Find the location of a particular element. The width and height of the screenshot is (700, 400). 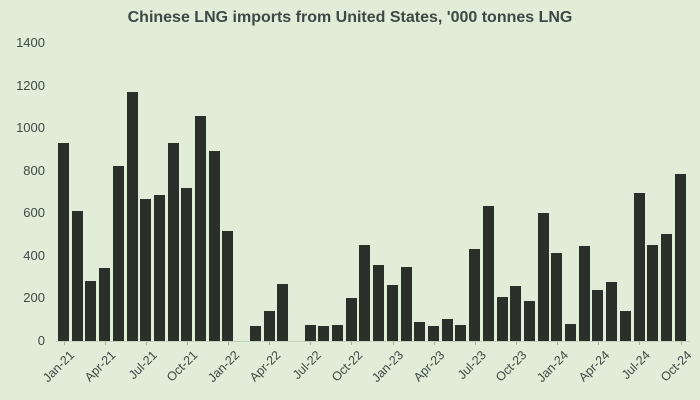

y-tick-label: 800 is located at coordinates (34, 170).